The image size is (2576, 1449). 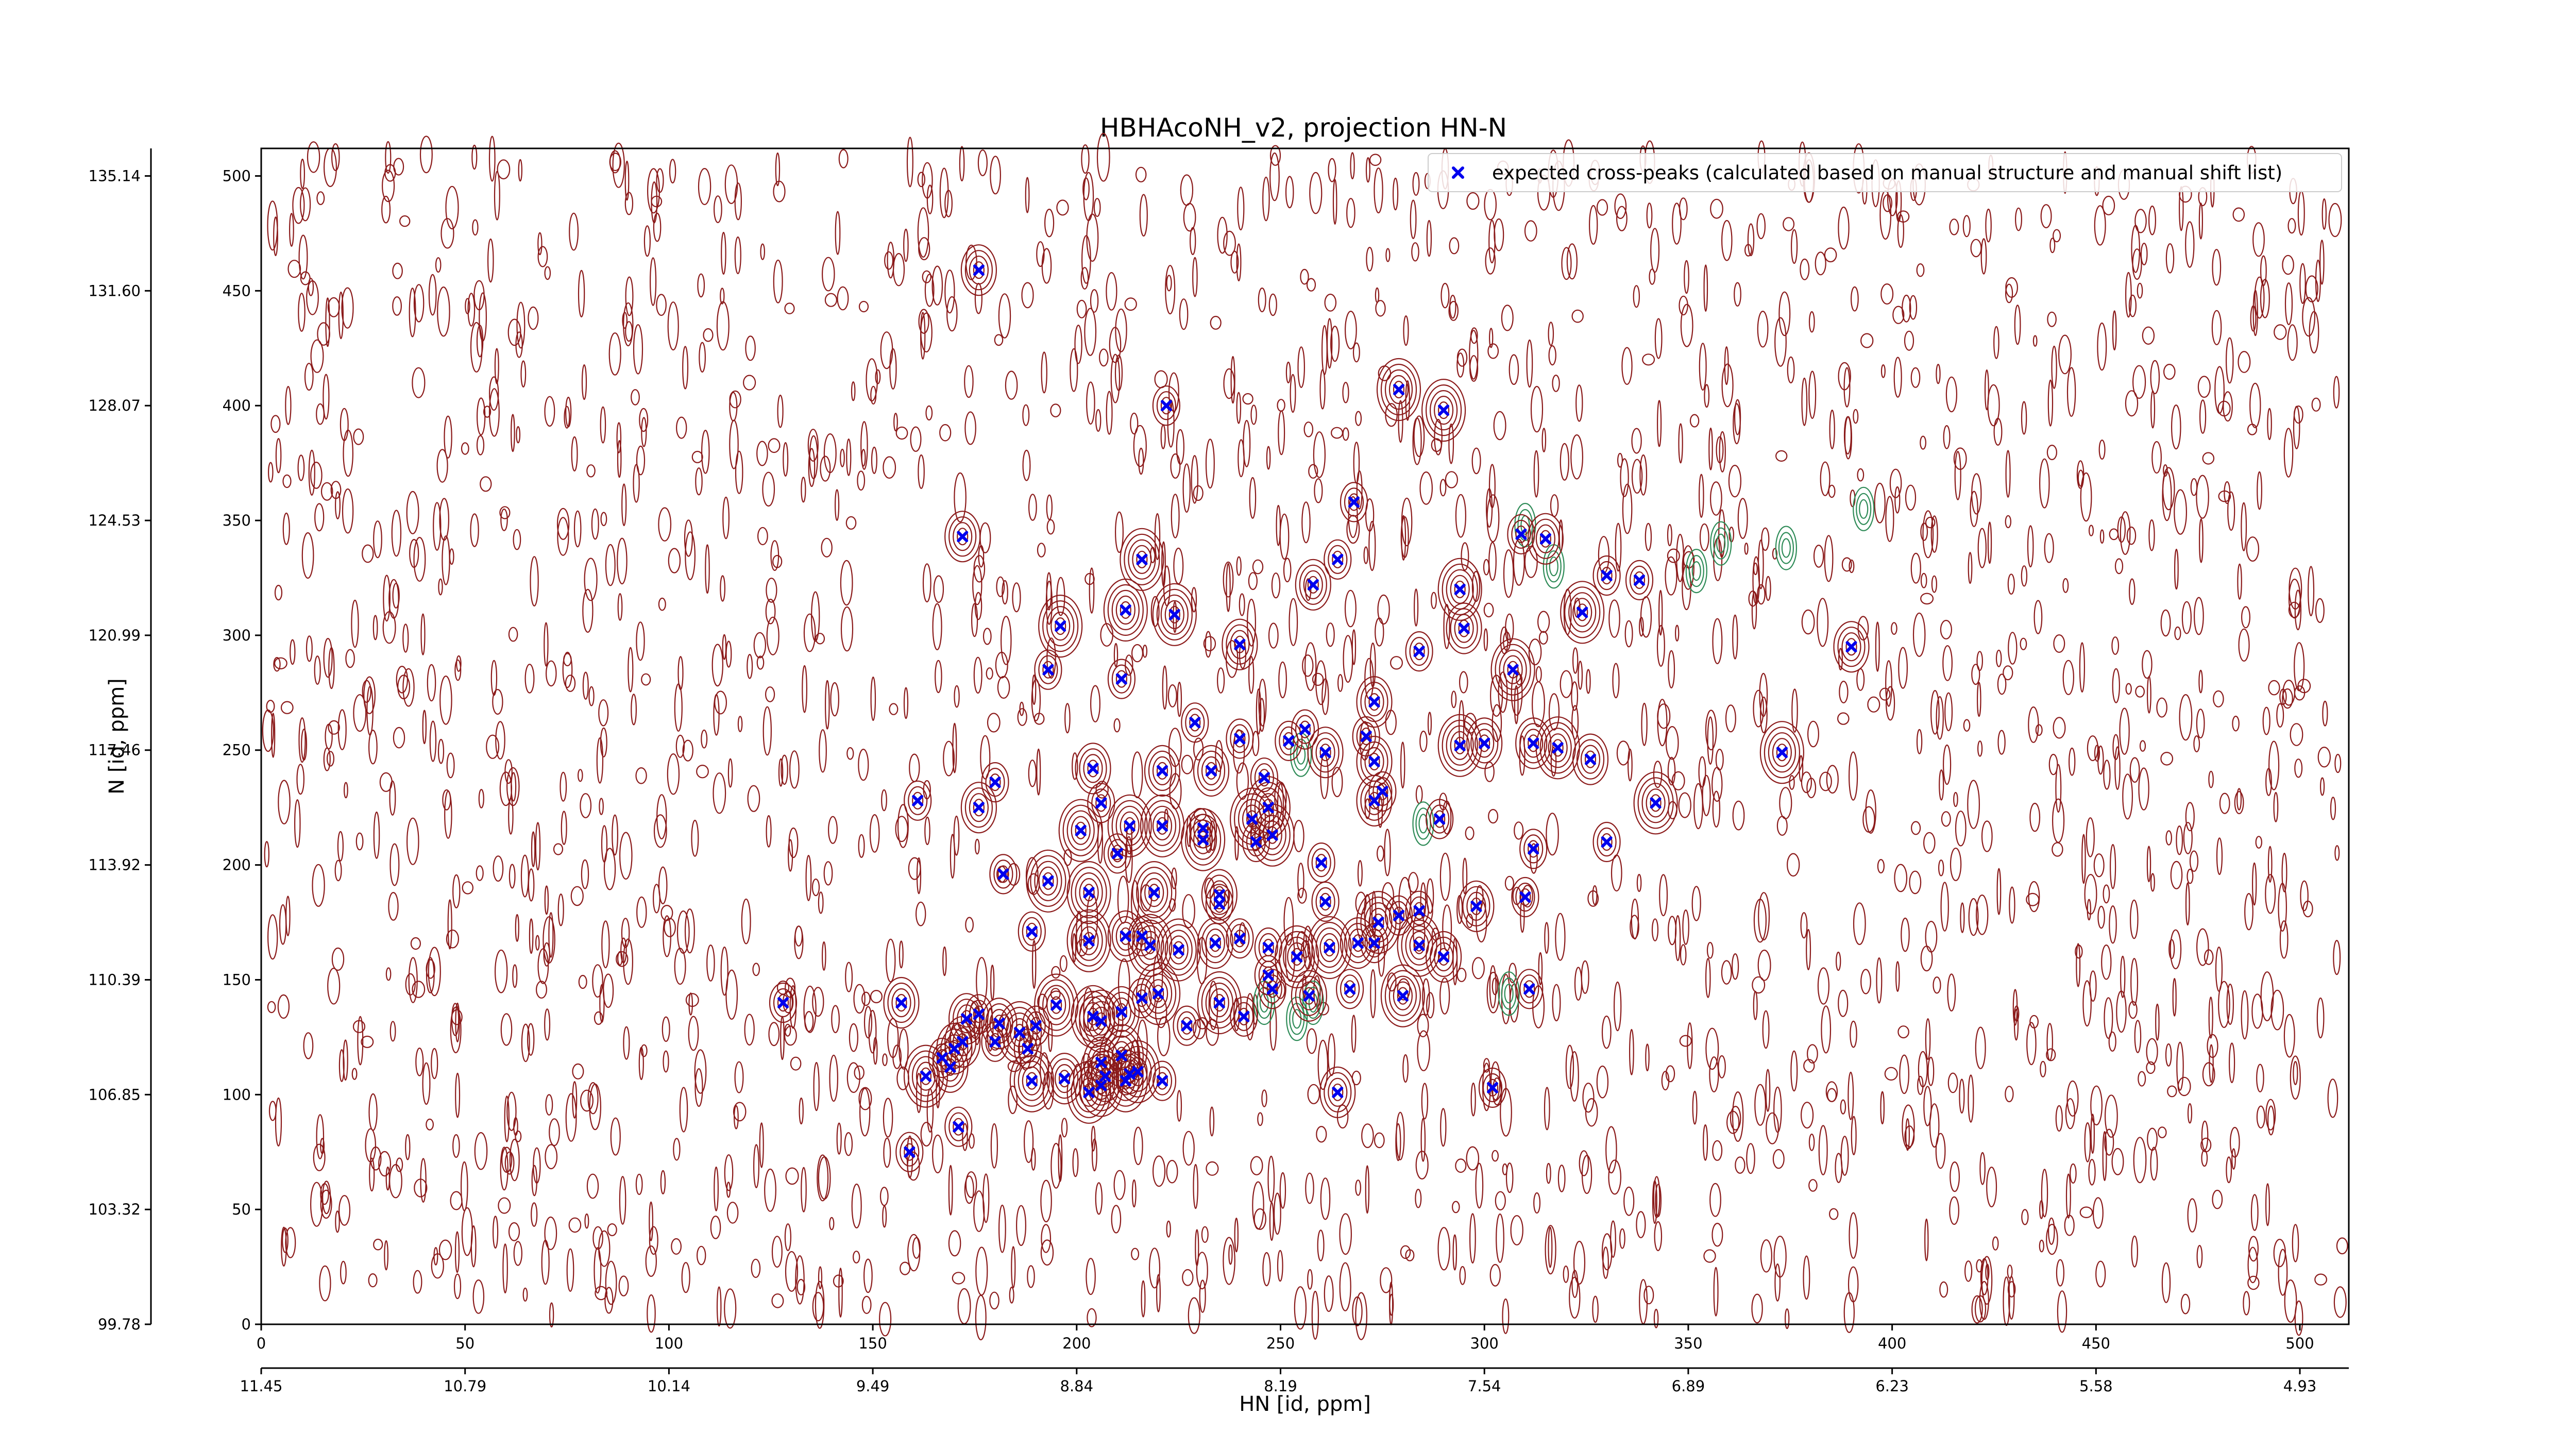 I want to click on negative-contour, so click(x=1721, y=543).